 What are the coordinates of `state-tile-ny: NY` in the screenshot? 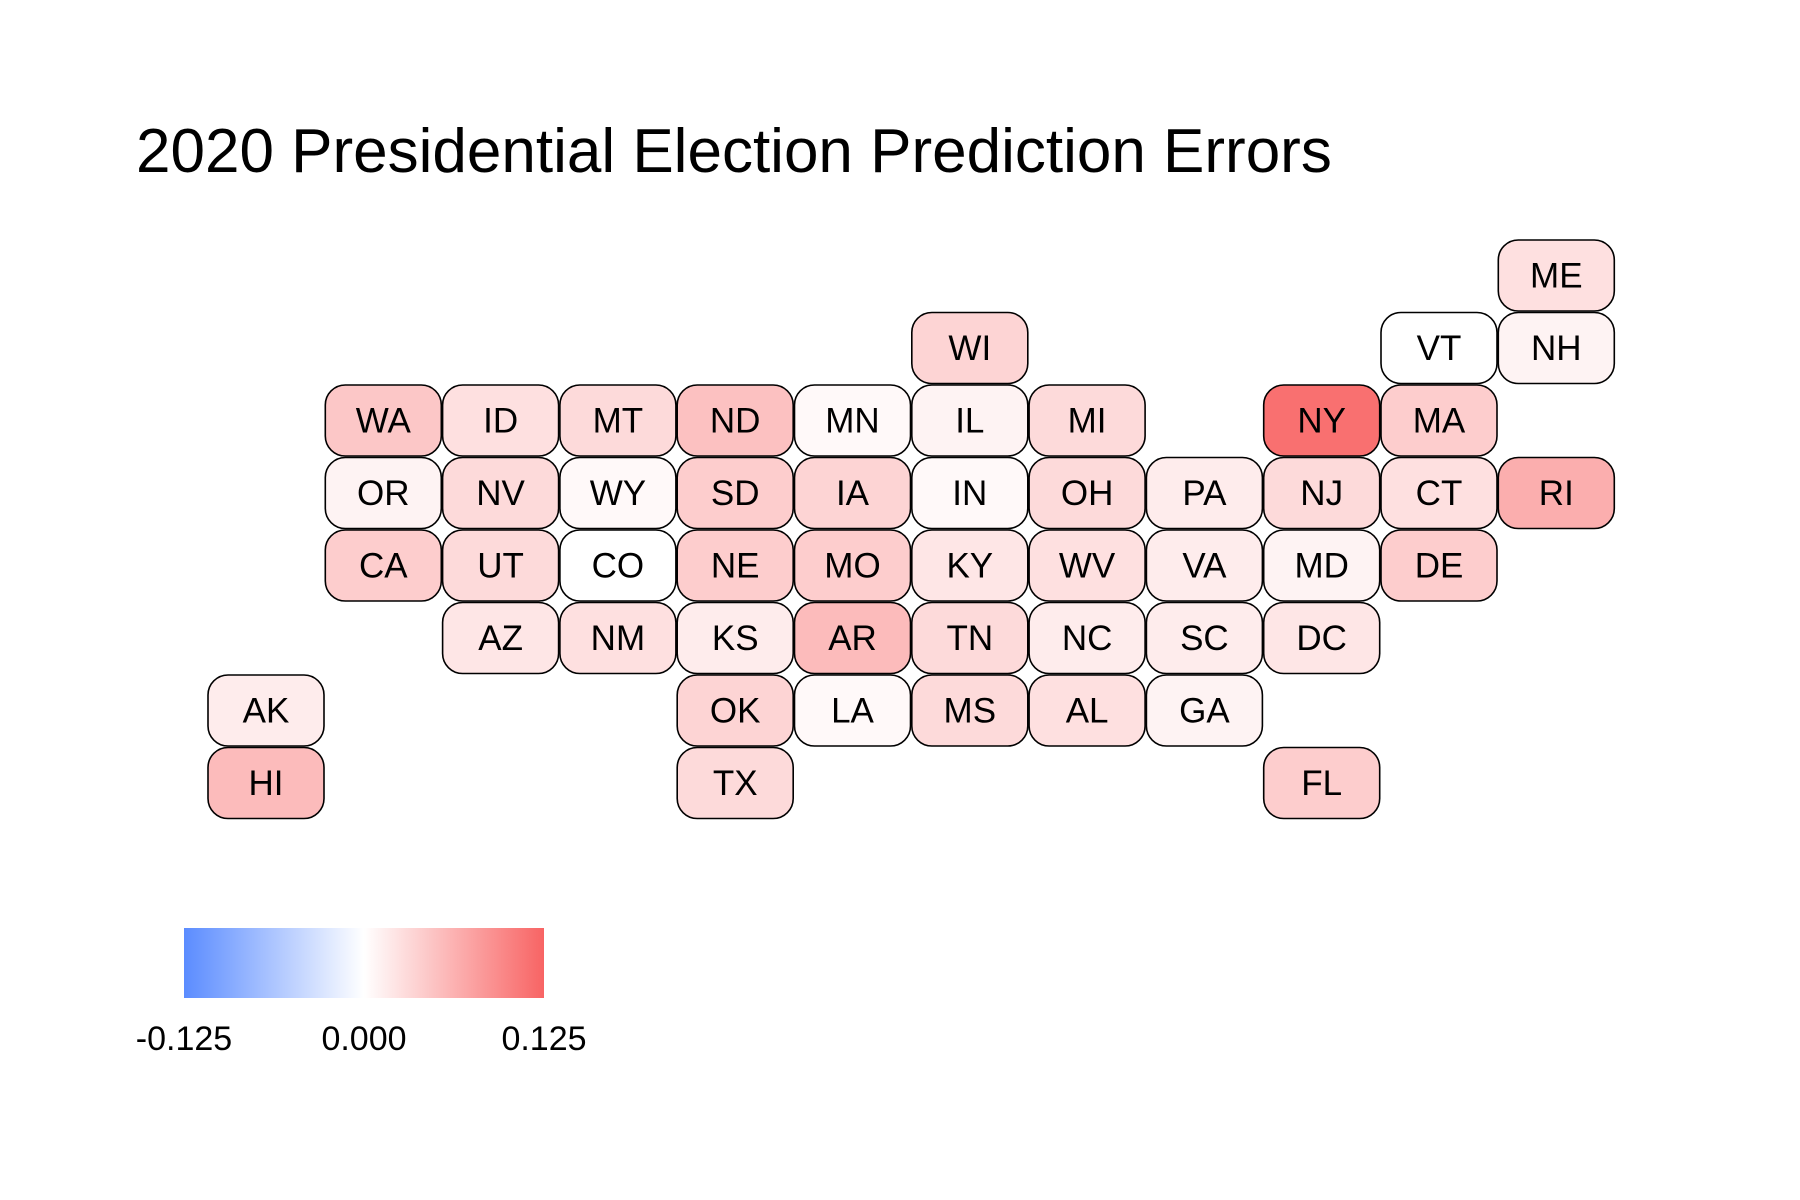 It's located at (1321, 420).